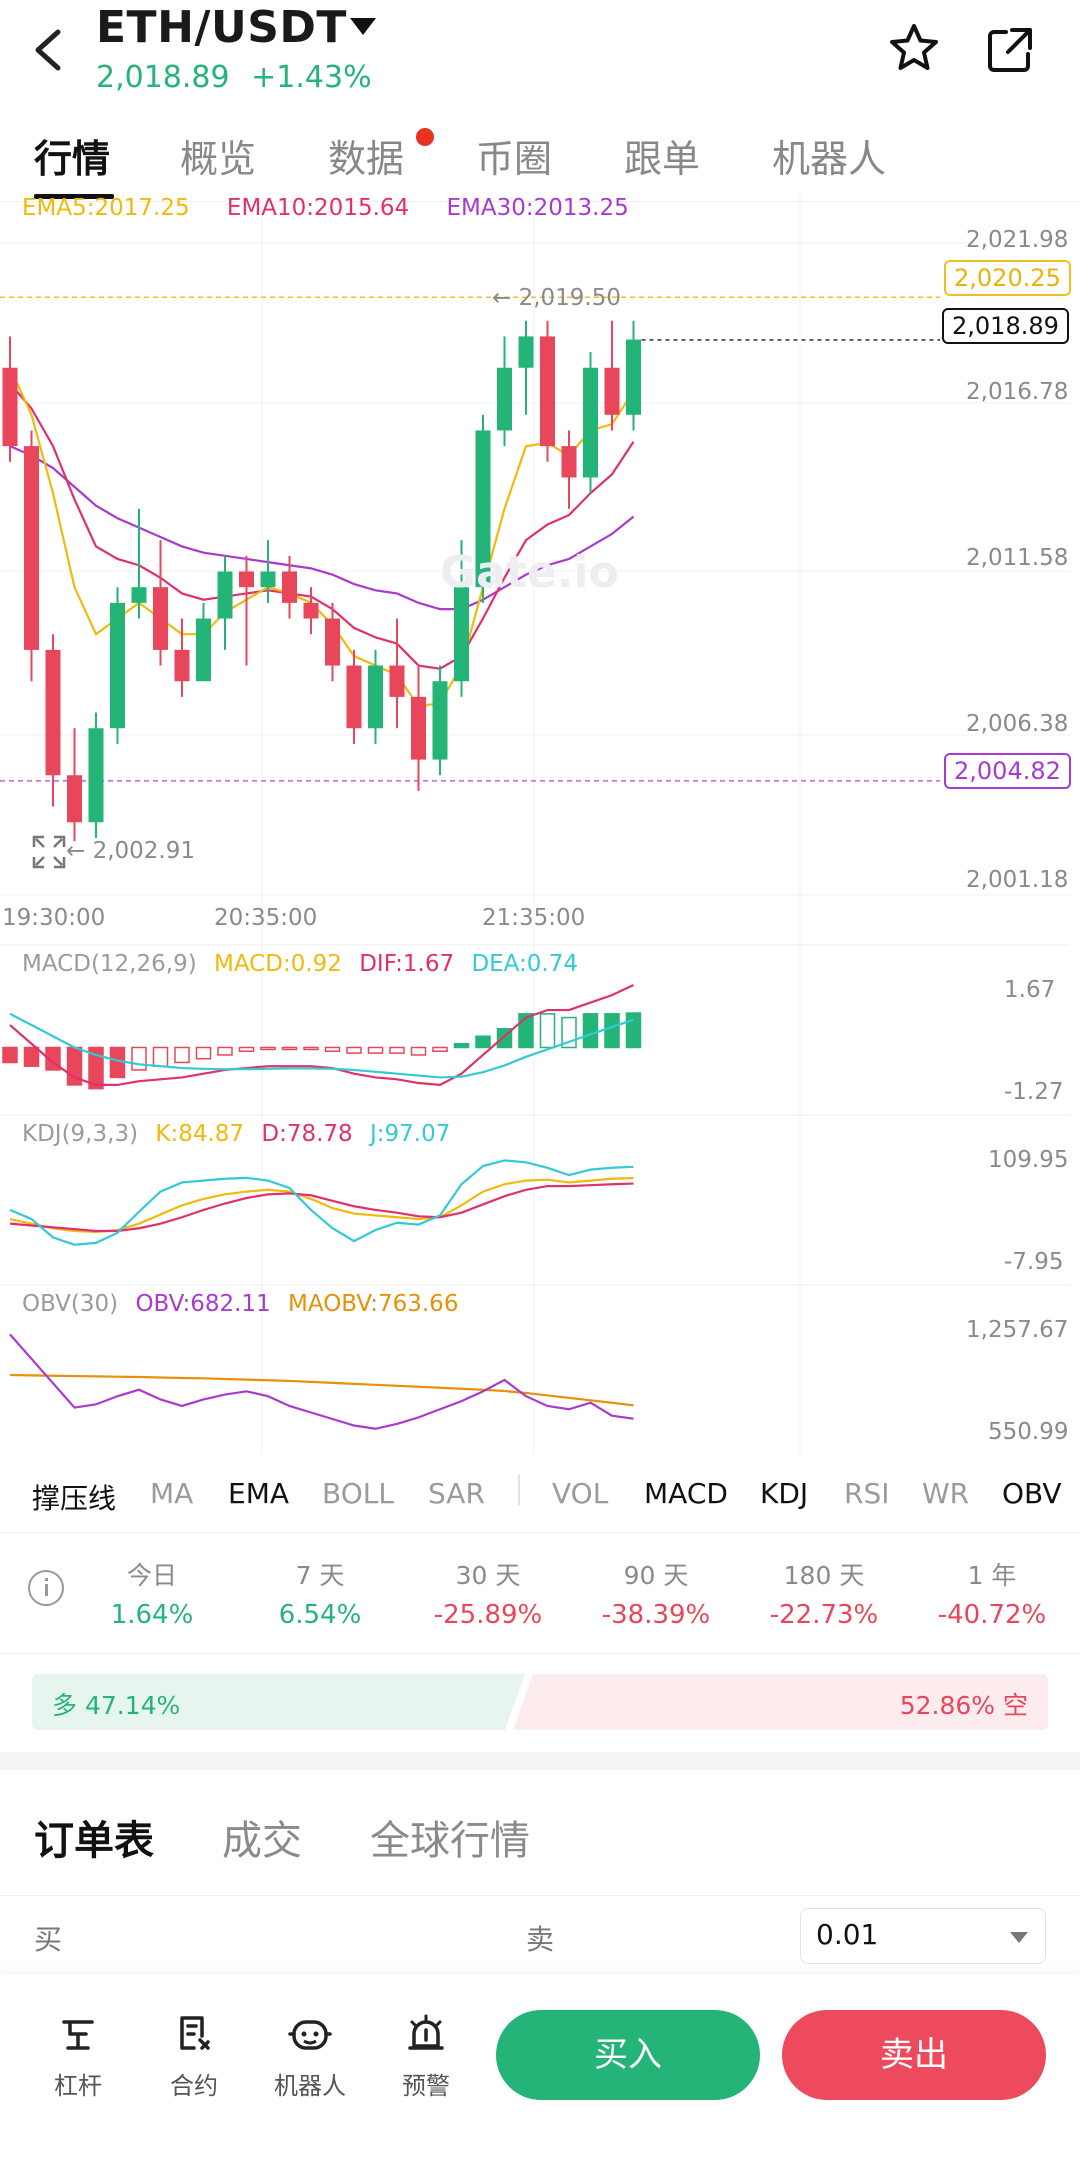  What do you see at coordinates (321, 1205) in the screenshot?
I see `kdj-k-line` at bounding box center [321, 1205].